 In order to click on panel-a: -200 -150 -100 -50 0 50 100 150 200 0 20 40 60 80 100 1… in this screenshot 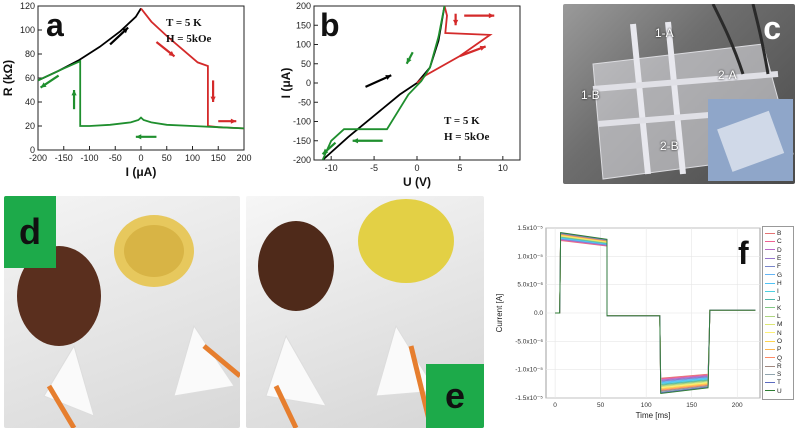, I will do `click(130, 90)`.